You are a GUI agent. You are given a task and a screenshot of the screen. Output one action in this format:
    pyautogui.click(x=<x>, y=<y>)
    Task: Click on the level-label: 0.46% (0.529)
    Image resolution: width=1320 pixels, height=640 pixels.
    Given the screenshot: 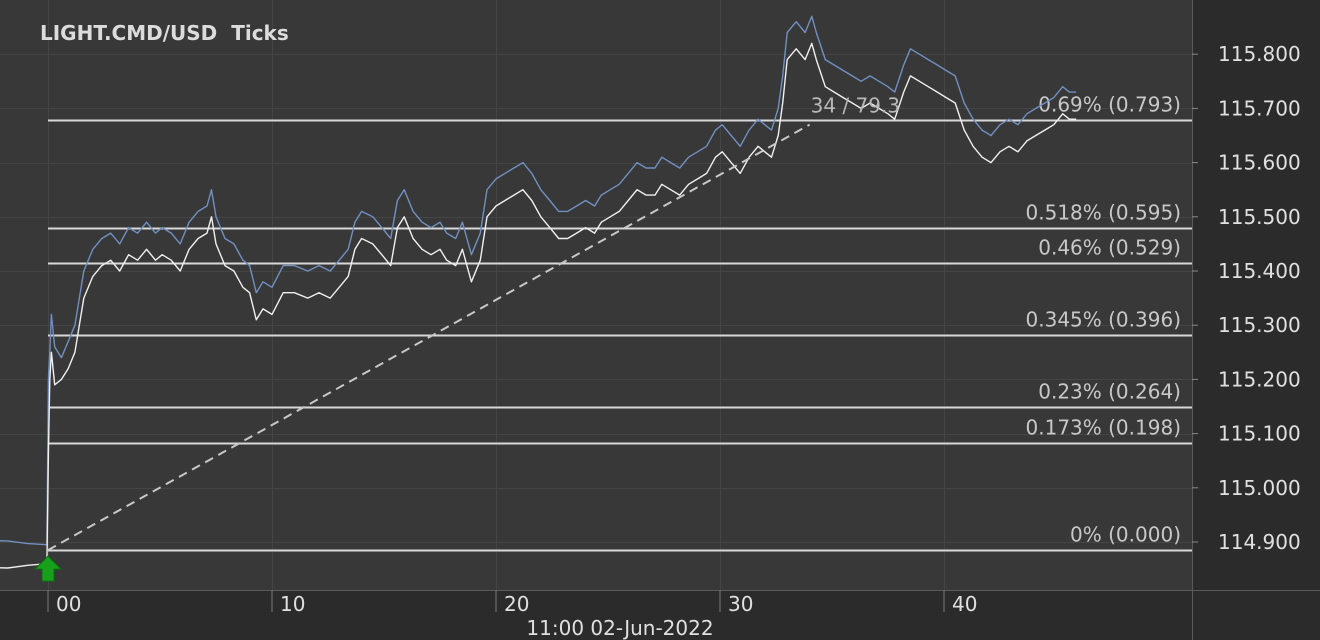 What is the action you would take?
    pyautogui.click(x=1109, y=248)
    